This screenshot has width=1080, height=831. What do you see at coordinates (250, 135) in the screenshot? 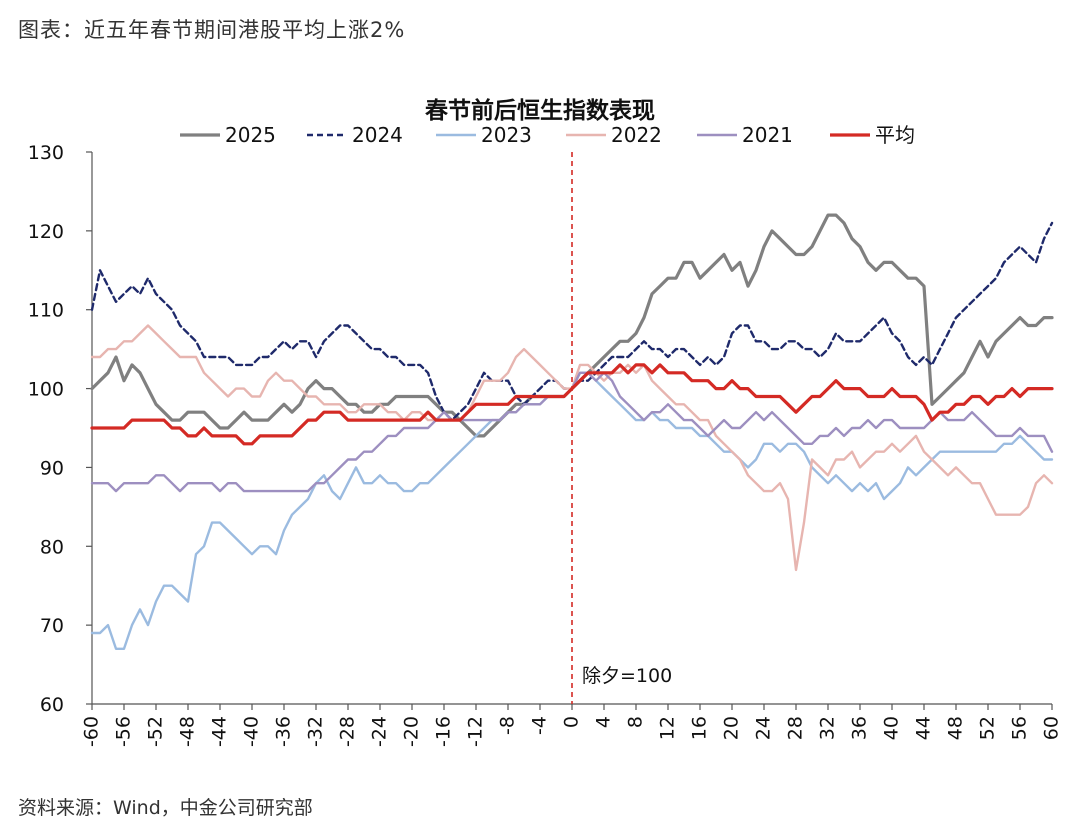
I see `legend-label-2025: 2025` at bounding box center [250, 135].